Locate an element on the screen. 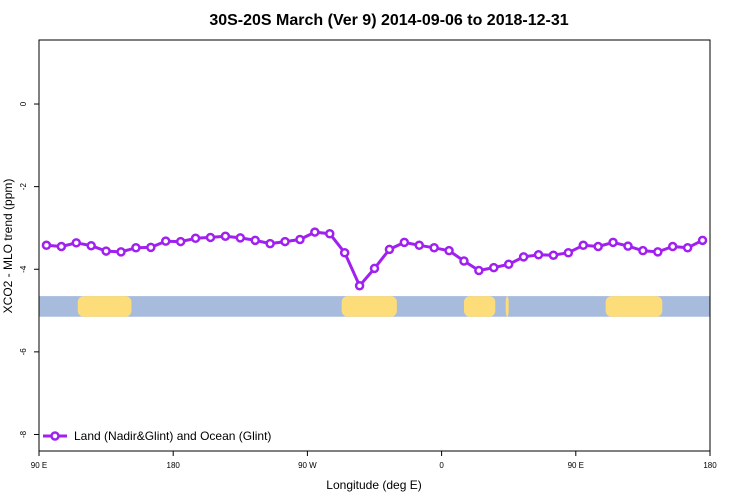  x-axis-label: Longitude (deg E) is located at coordinates (373, 485).